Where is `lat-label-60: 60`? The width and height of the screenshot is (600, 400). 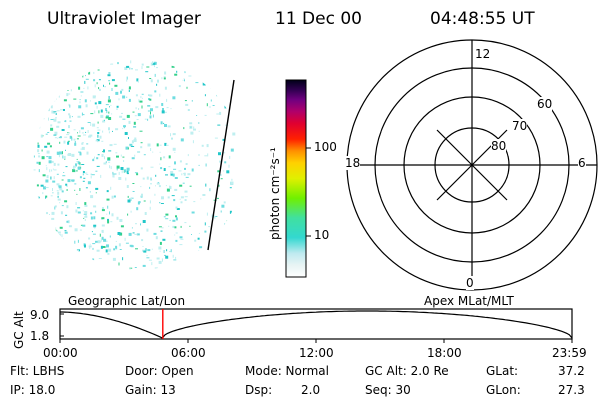
lat-label-60: 60 is located at coordinates (545, 104).